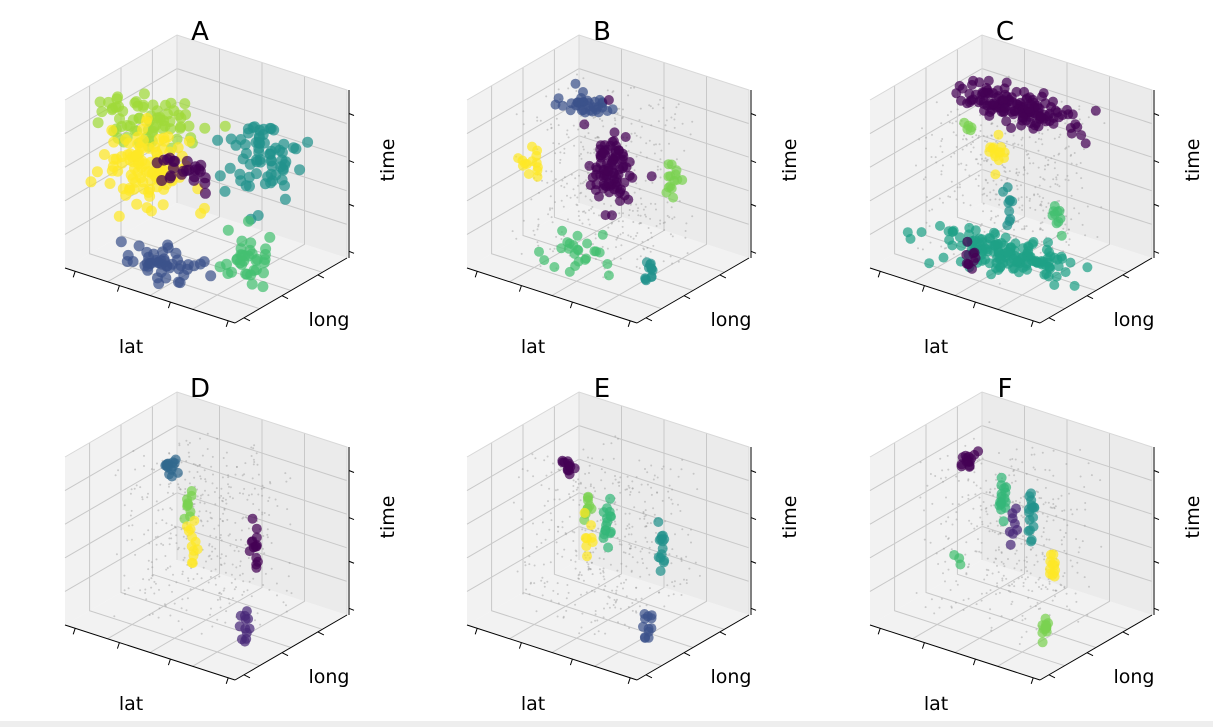  What do you see at coordinates (1156, 205) in the screenshot?
I see `z-tick` at bounding box center [1156, 205].